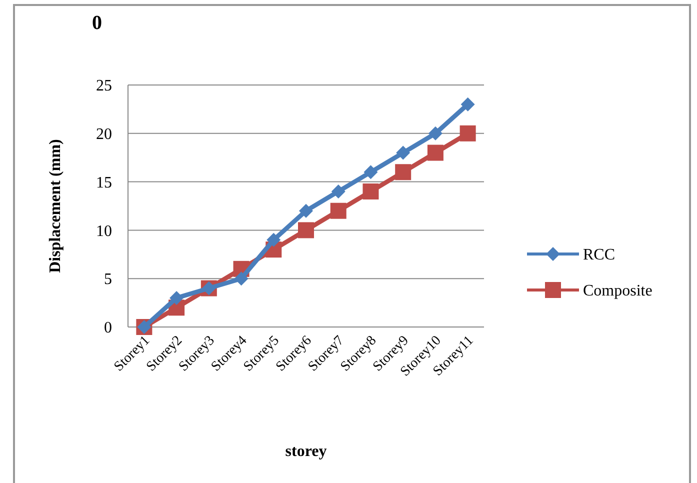 Image resolution: width=697 pixels, height=483 pixels. What do you see at coordinates (108, 279) in the screenshot?
I see `y-tick-label: 5` at bounding box center [108, 279].